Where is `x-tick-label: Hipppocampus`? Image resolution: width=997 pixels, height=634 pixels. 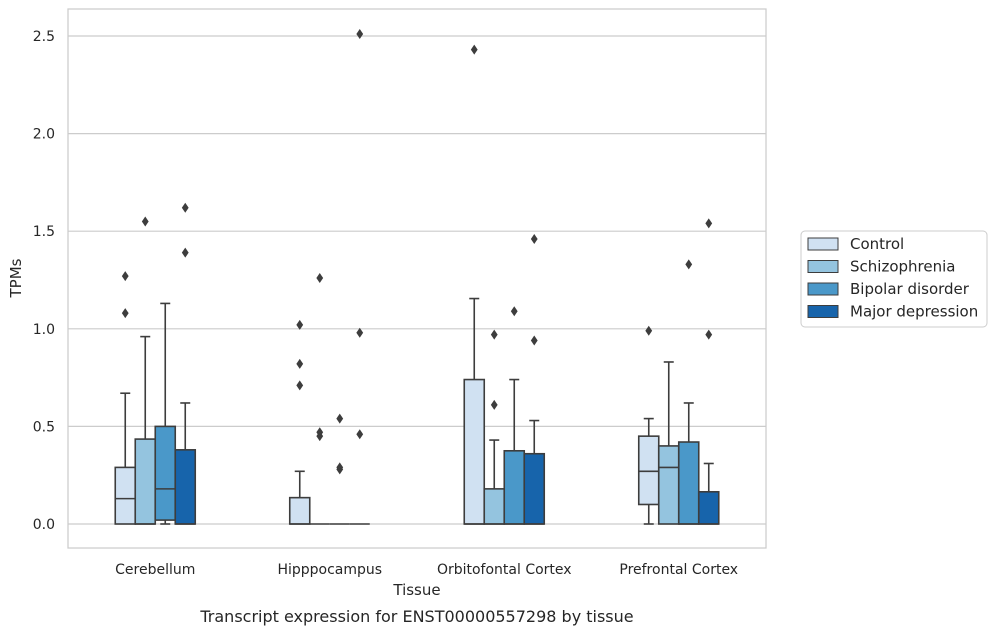
x-tick-label: Hipppocampus is located at coordinates (329, 570).